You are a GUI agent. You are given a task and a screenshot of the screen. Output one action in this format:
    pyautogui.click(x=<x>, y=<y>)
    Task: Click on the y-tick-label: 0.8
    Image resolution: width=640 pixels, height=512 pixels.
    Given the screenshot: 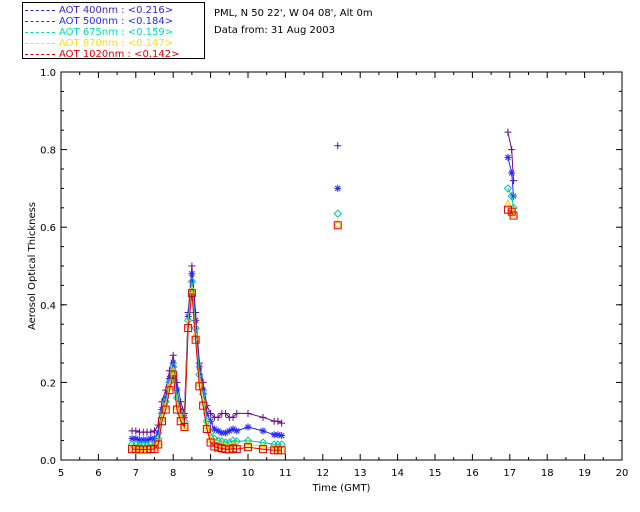 What is the action you would take?
    pyautogui.click(x=48, y=151)
    